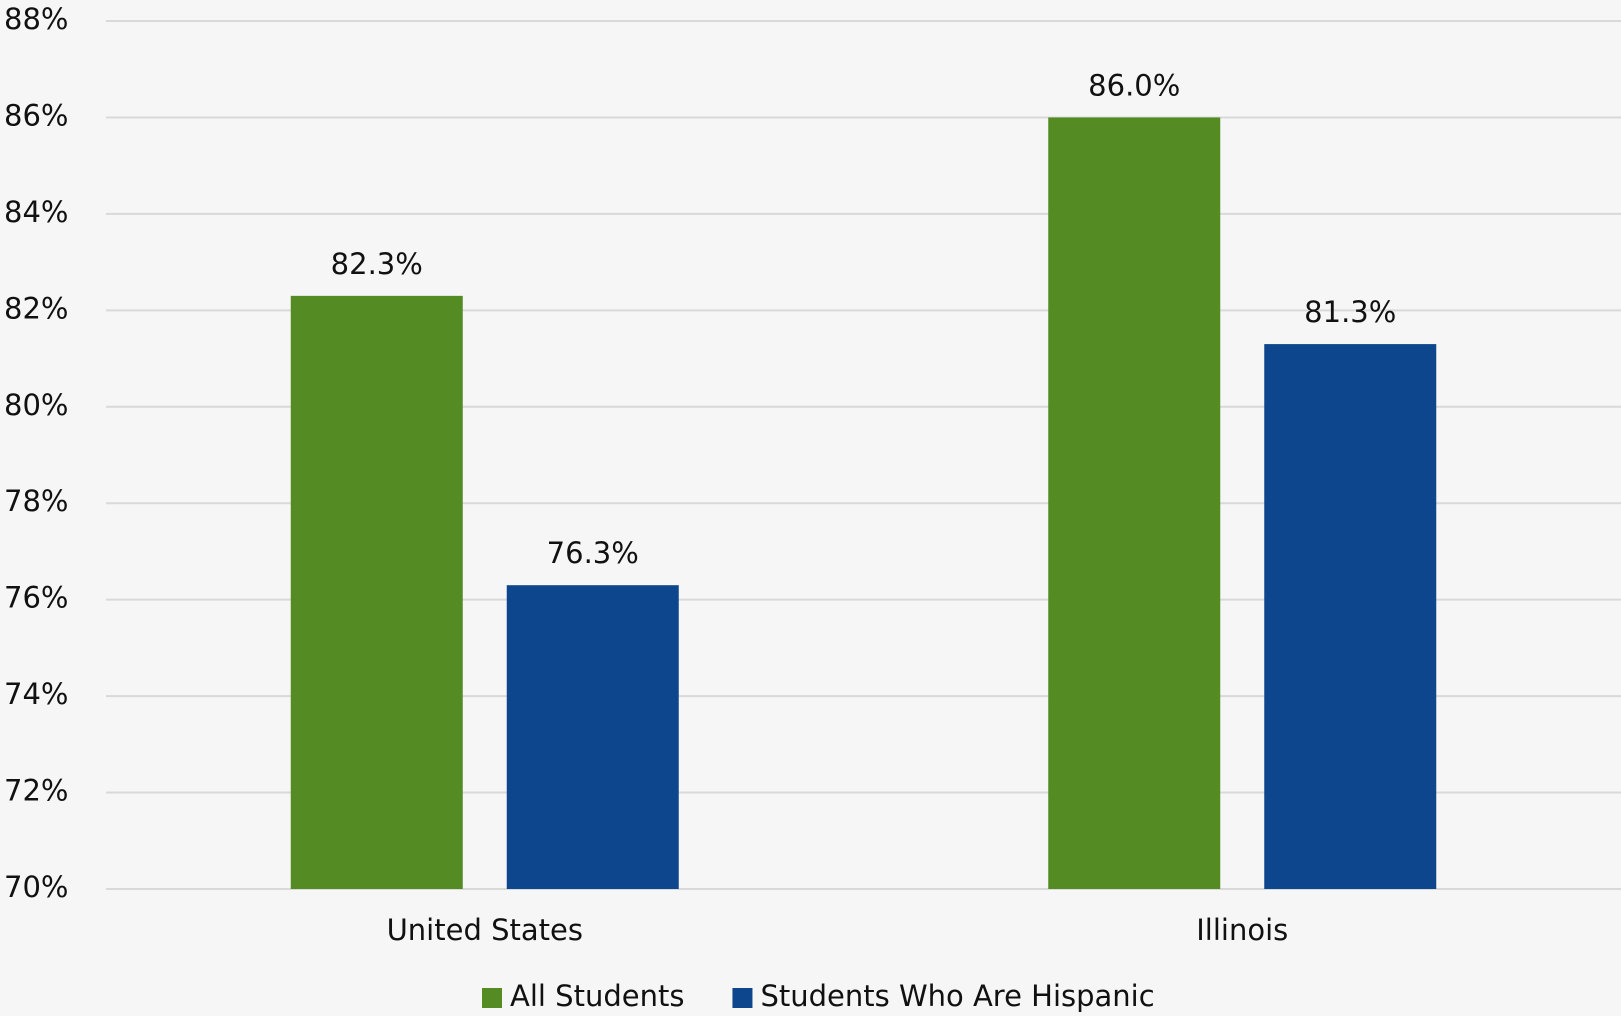 This screenshot has width=1621, height=1016. Describe the element at coordinates (36, 212) in the screenshot. I see `y-tick-label: 84%` at that location.